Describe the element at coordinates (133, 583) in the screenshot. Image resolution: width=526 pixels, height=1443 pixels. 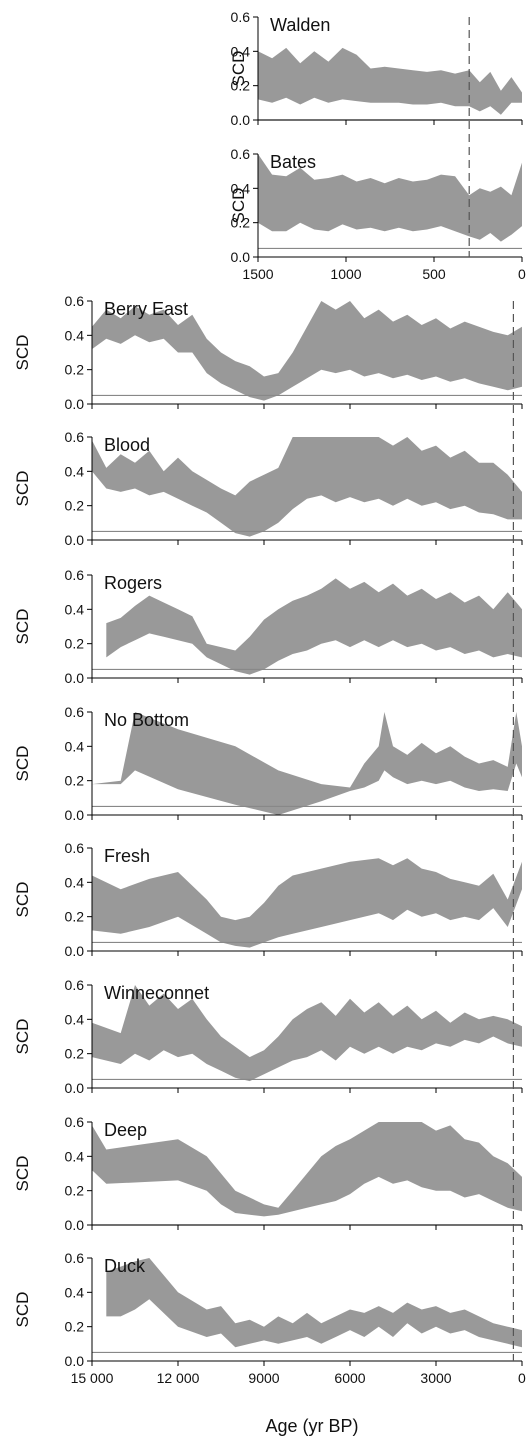
I see `panel-title: Rogers` at that location.